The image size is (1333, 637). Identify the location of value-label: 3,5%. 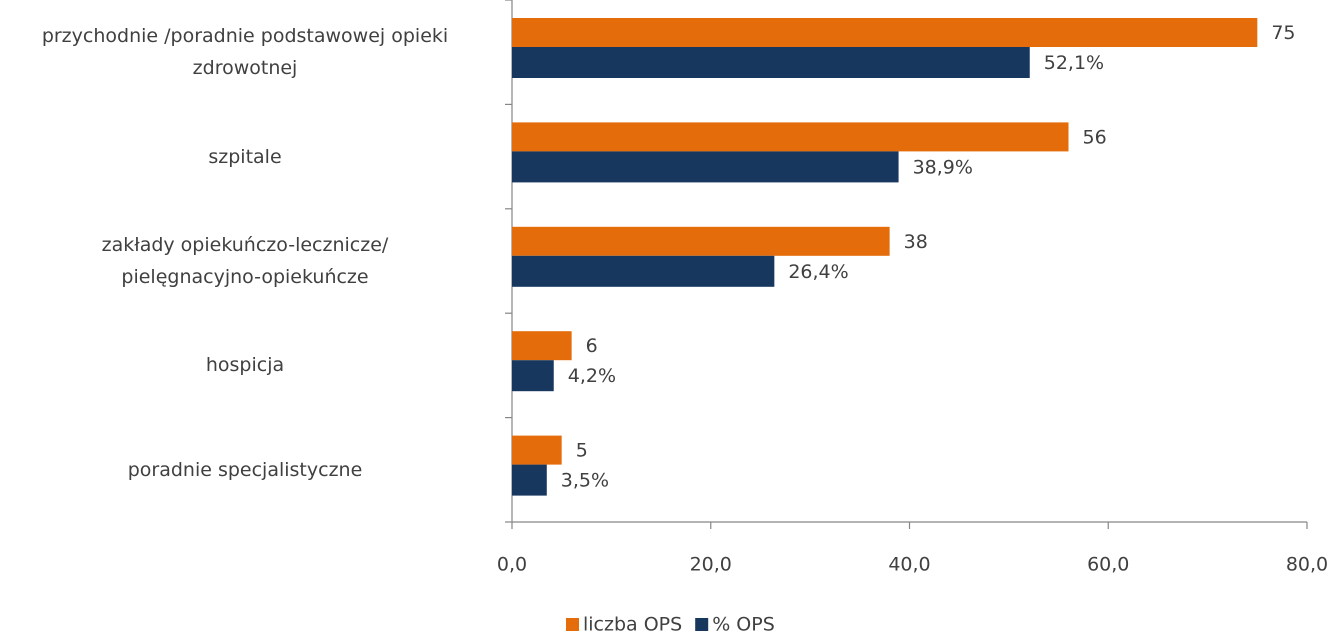
(585, 481).